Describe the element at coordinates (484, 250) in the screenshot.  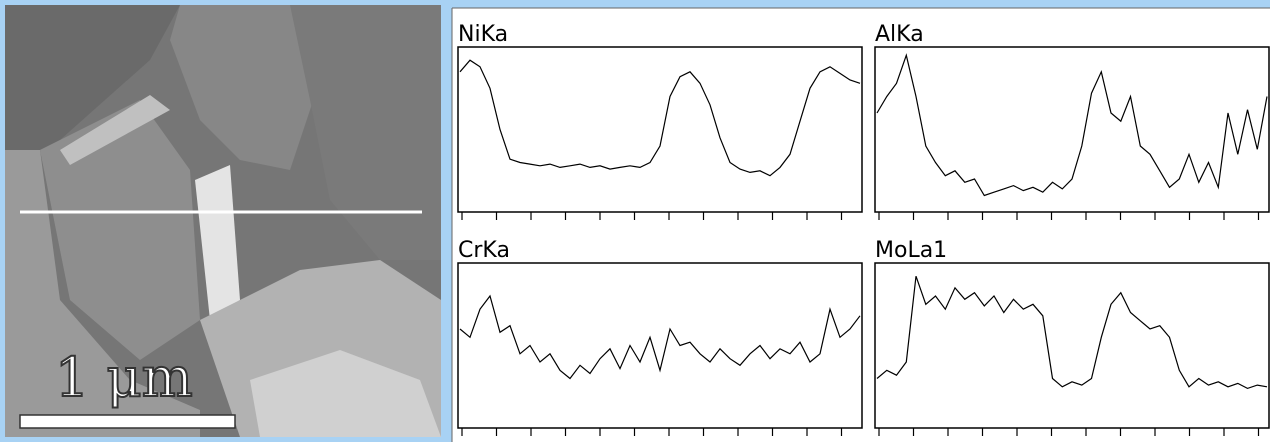
I see `panel-label: CrKa` at that location.